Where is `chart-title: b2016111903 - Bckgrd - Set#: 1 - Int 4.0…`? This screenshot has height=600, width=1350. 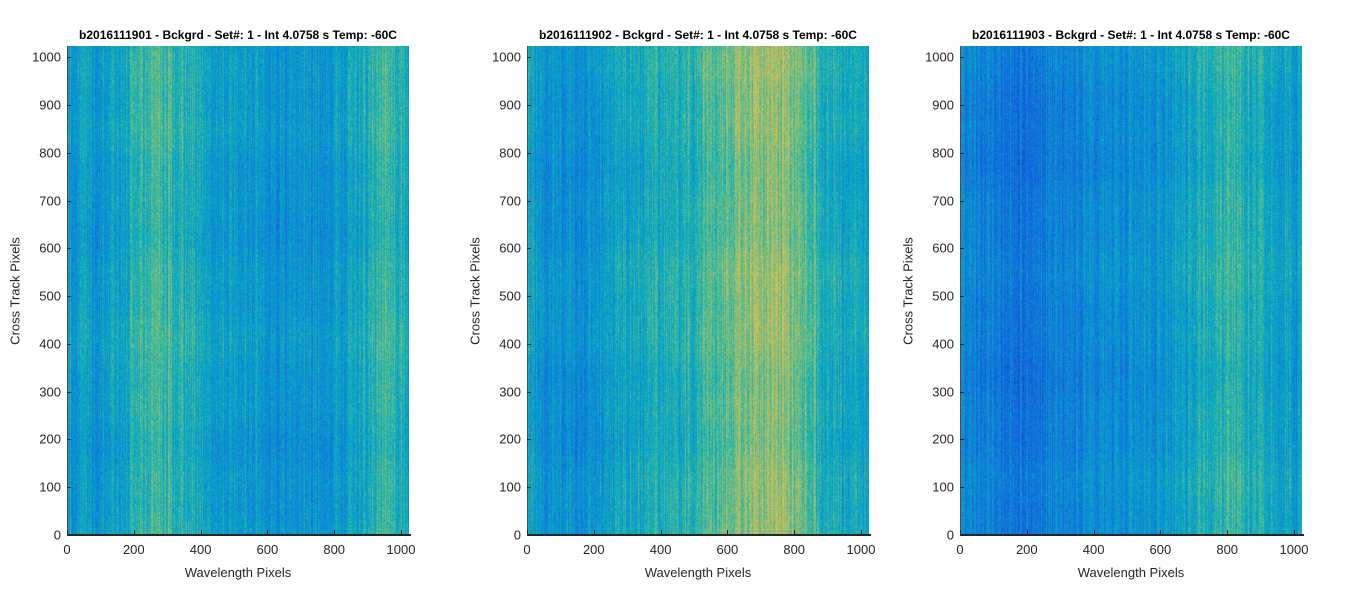
chart-title: b2016111903 - Bckgrd - Set#: 1 - Int 4.0… is located at coordinates (1131, 35).